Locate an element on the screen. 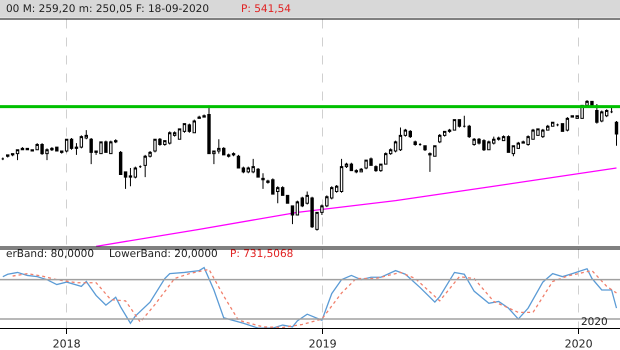  text: P: 731,5068 is located at coordinates (262, 254).